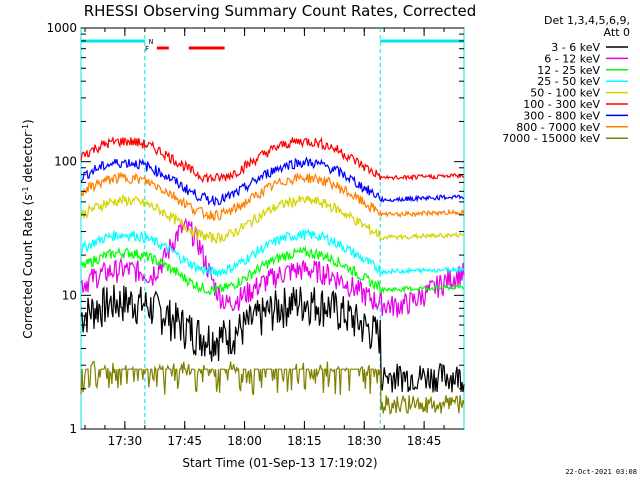 The width and height of the screenshot is (640, 480). What do you see at coordinates (561, 104) in the screenshot?
I see `legend-label-5: 100 - 300 keV` at bounding box center [561, 104].